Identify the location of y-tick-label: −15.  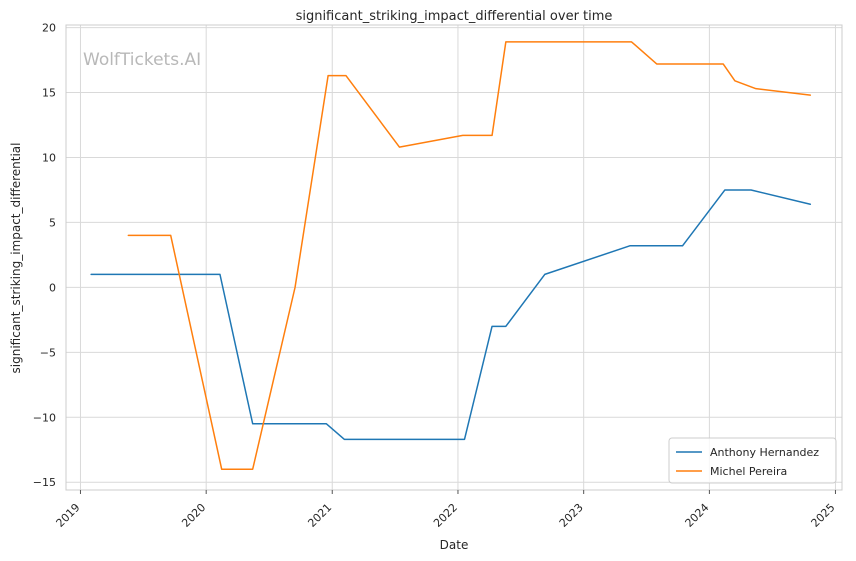
(44, 482).